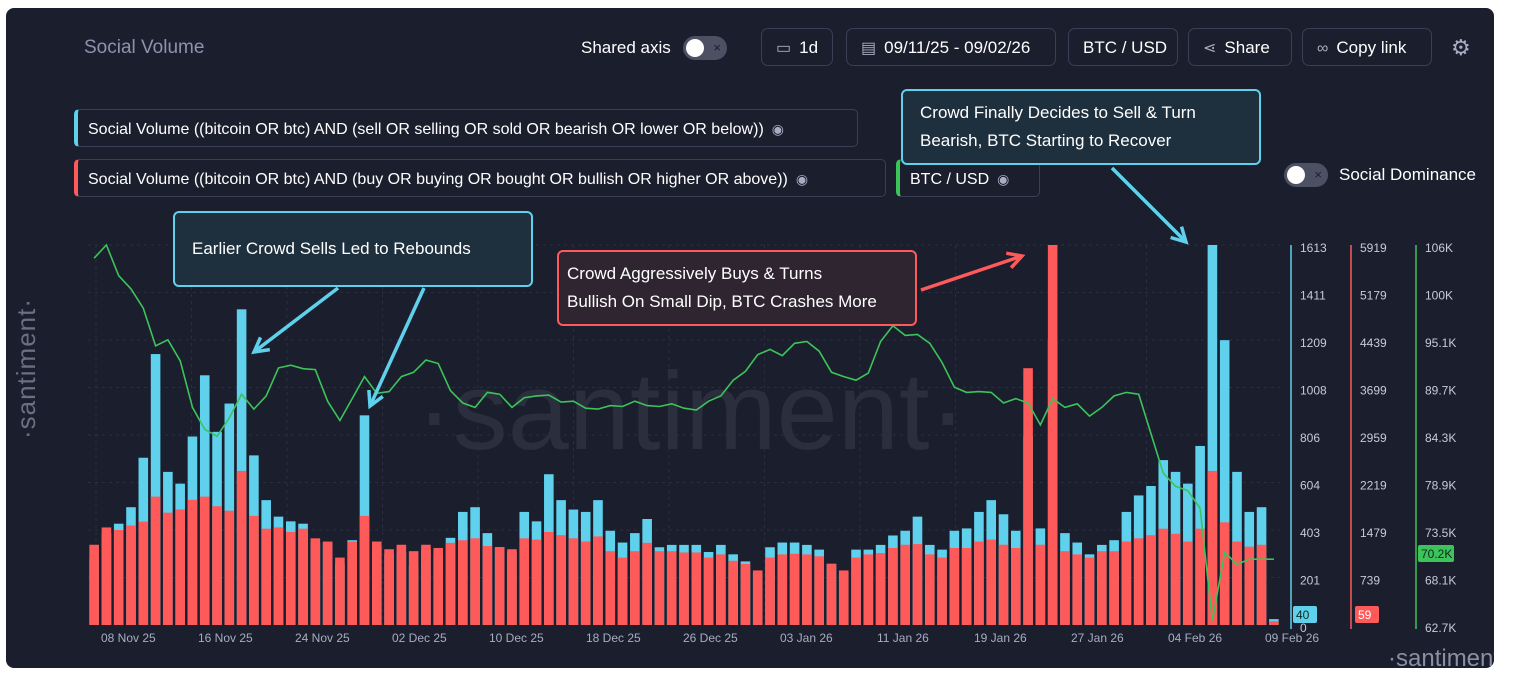  I want to click on axis-tick-buy: 2959, so click(1373, 438).